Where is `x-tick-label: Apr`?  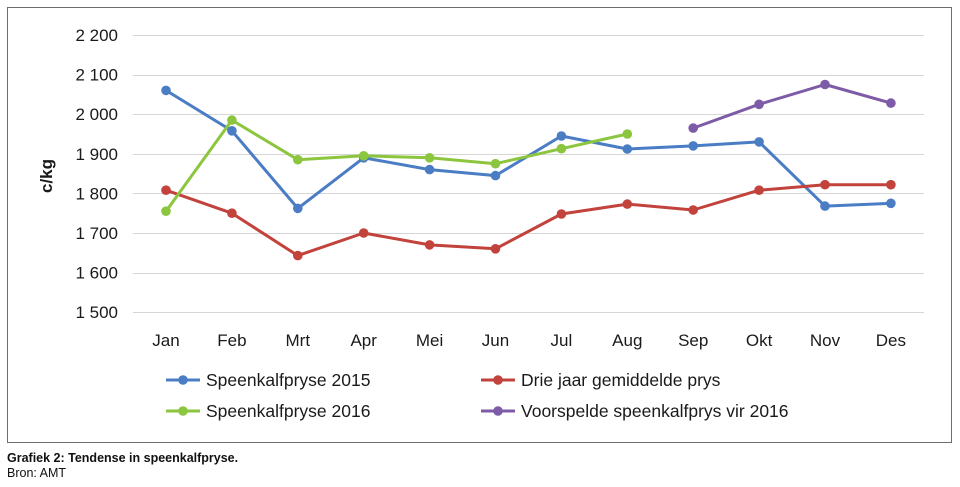
x-tick-label: Apr is located at coordinates (363, 340).